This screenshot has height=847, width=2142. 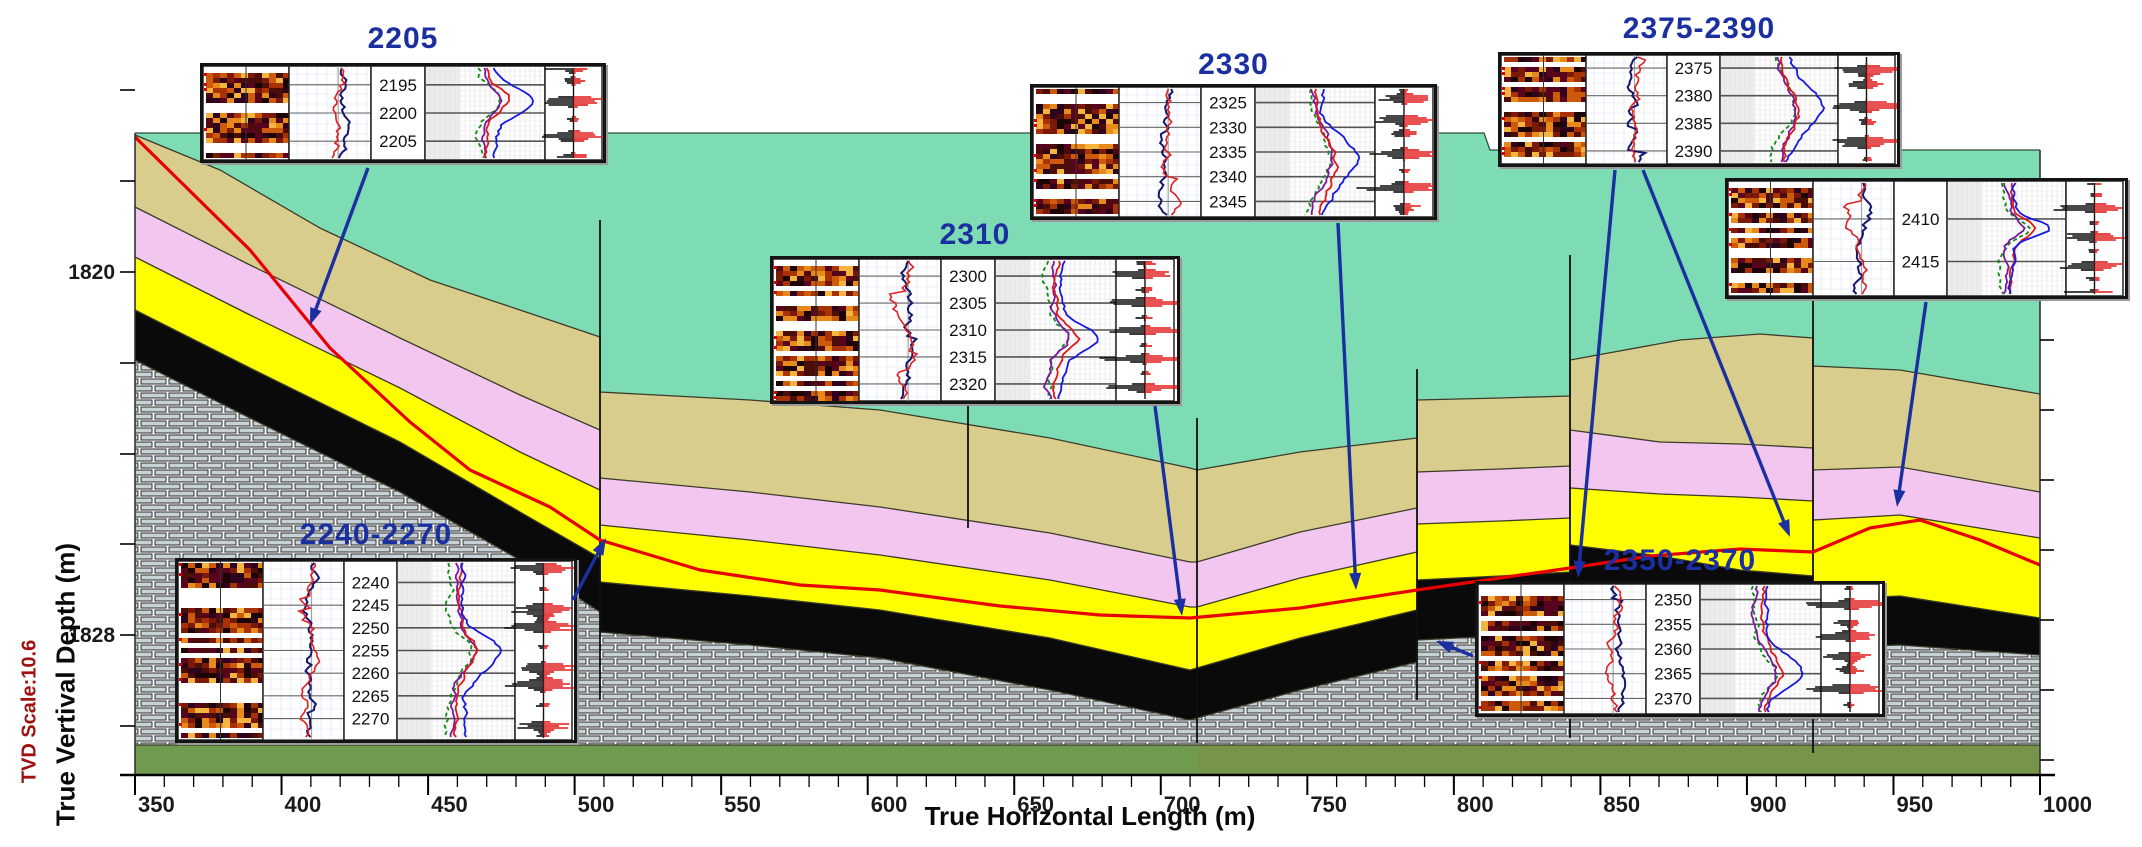 What do you see at coordinates (1694, 151) in the screenshot?
I see `inset-depth-label: 2390` at bounding box center [1694, 151].